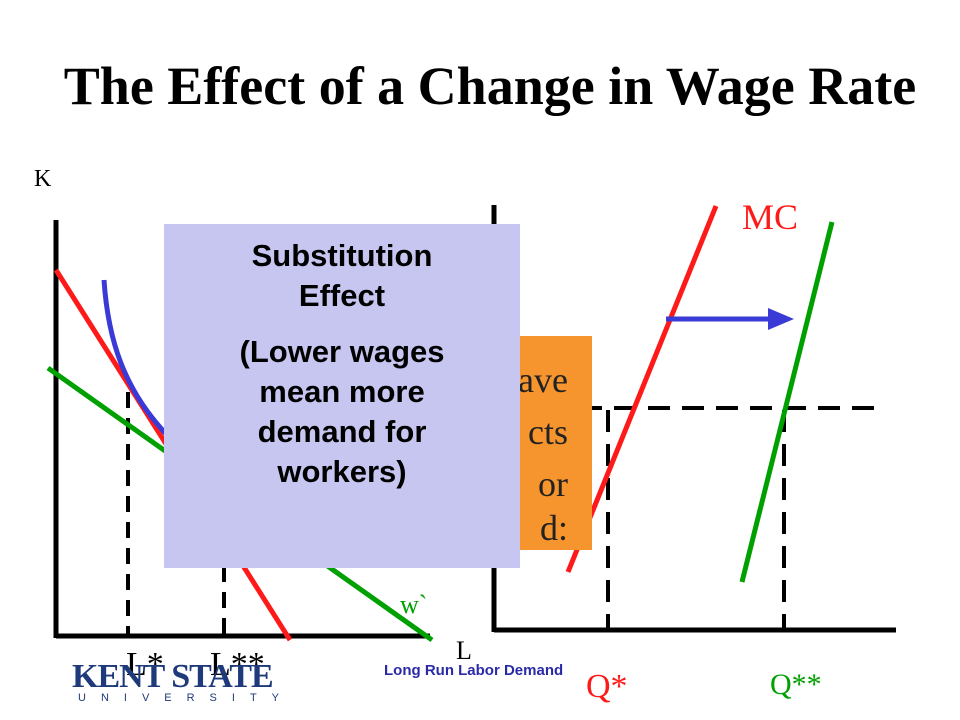  I want to click on substitution-heading-line-2: Effect, so click(342, 295).